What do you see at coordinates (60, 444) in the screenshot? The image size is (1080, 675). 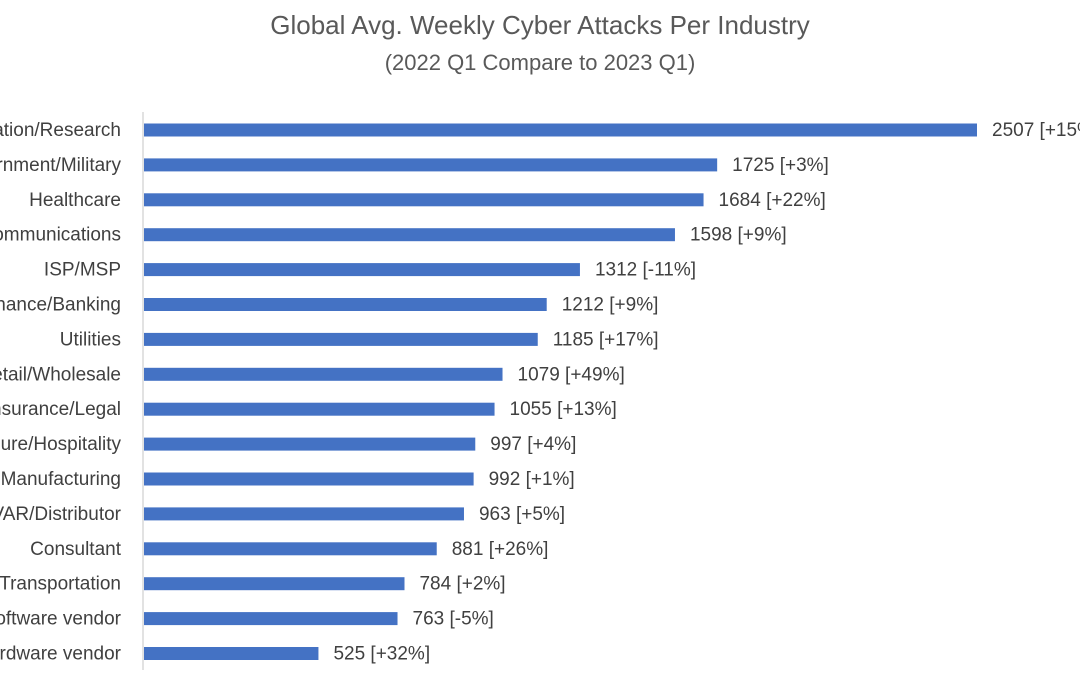 I see `category-label: Leisure/Hospitality` at bounding box center [60, 444].